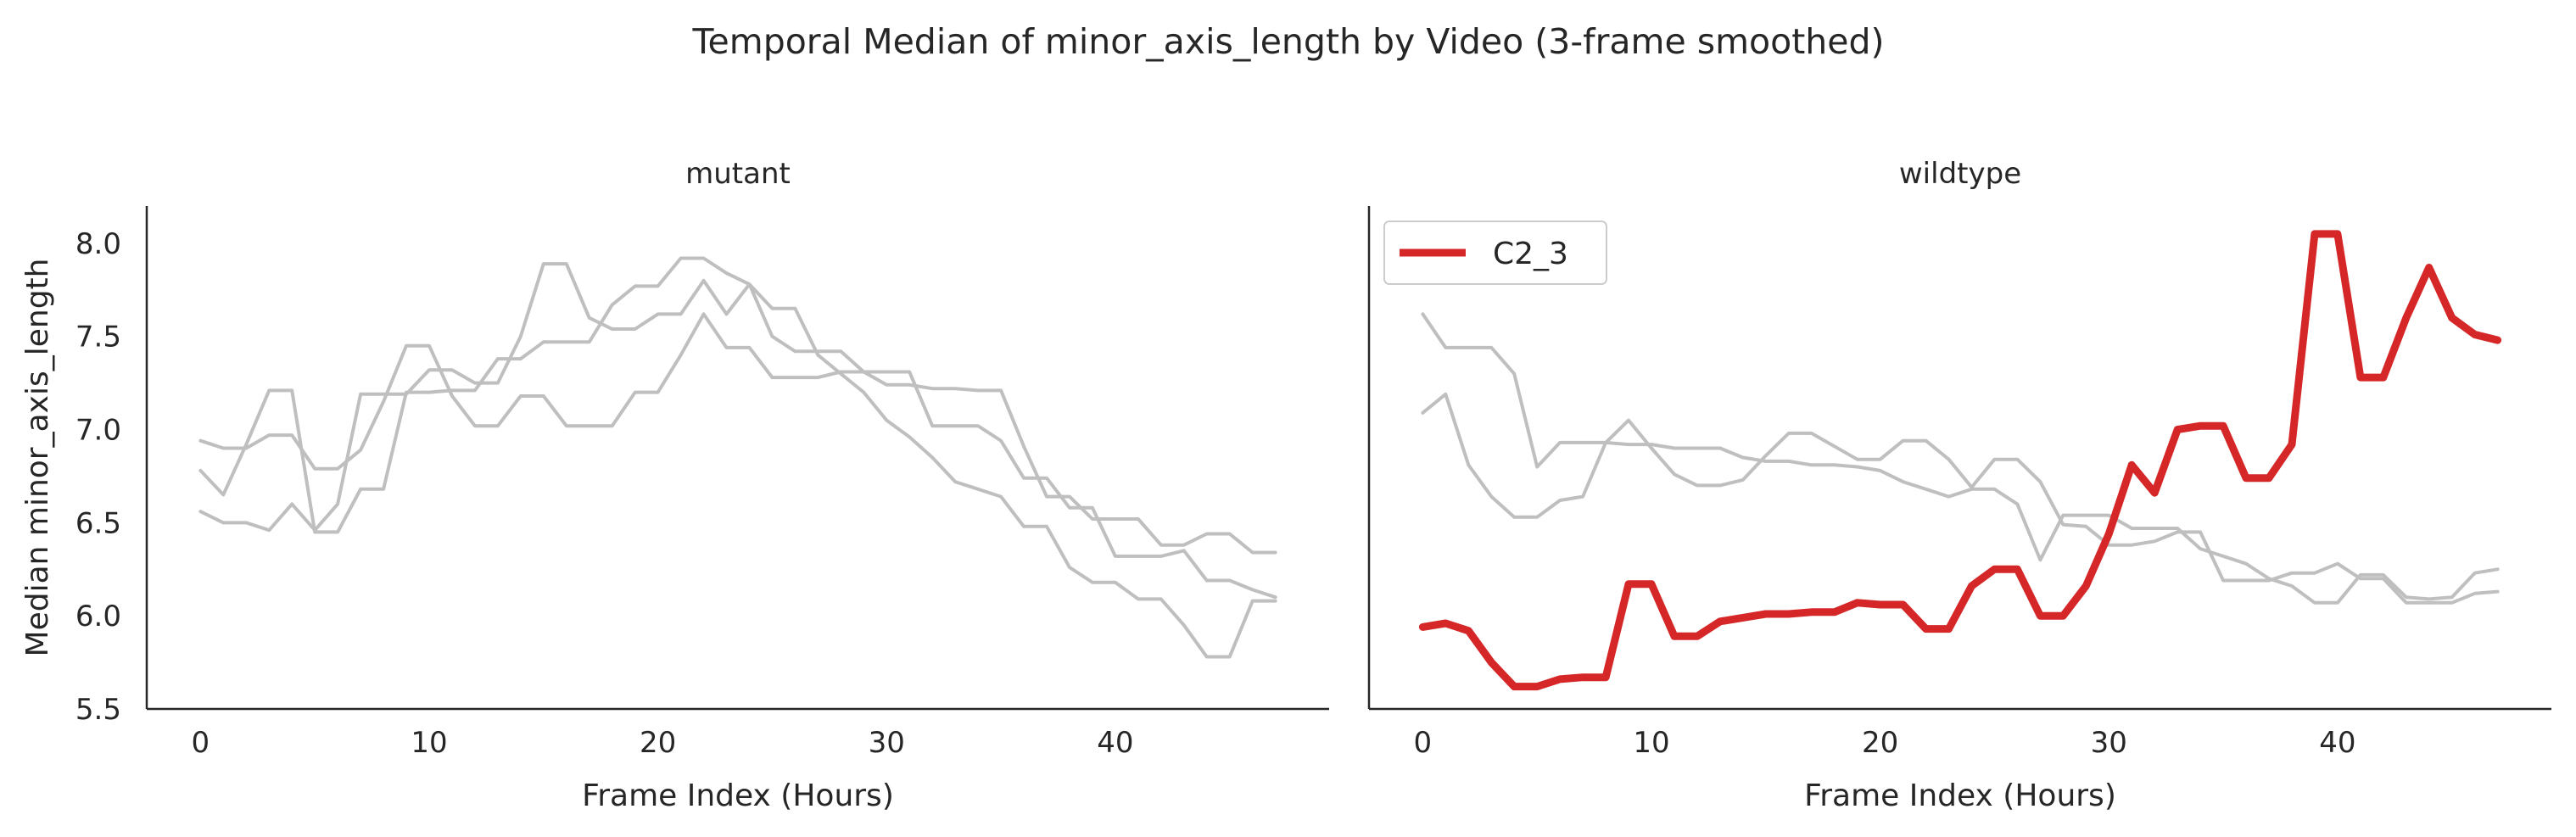 This screenshot has width=2576, height=837. What do you see at coordinates (1530, 254) in the screenshot?
I see `legend-label: C2_3` at bounding box center [1530, 254].